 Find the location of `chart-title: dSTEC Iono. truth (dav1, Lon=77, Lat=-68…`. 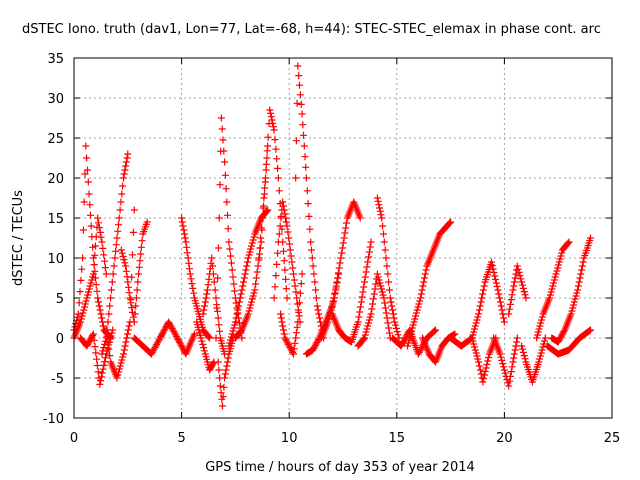

chart-title: dSTEC Iono. truth (dav1, Lon=77, Lat=-68… is located at coordinates (311, 29).